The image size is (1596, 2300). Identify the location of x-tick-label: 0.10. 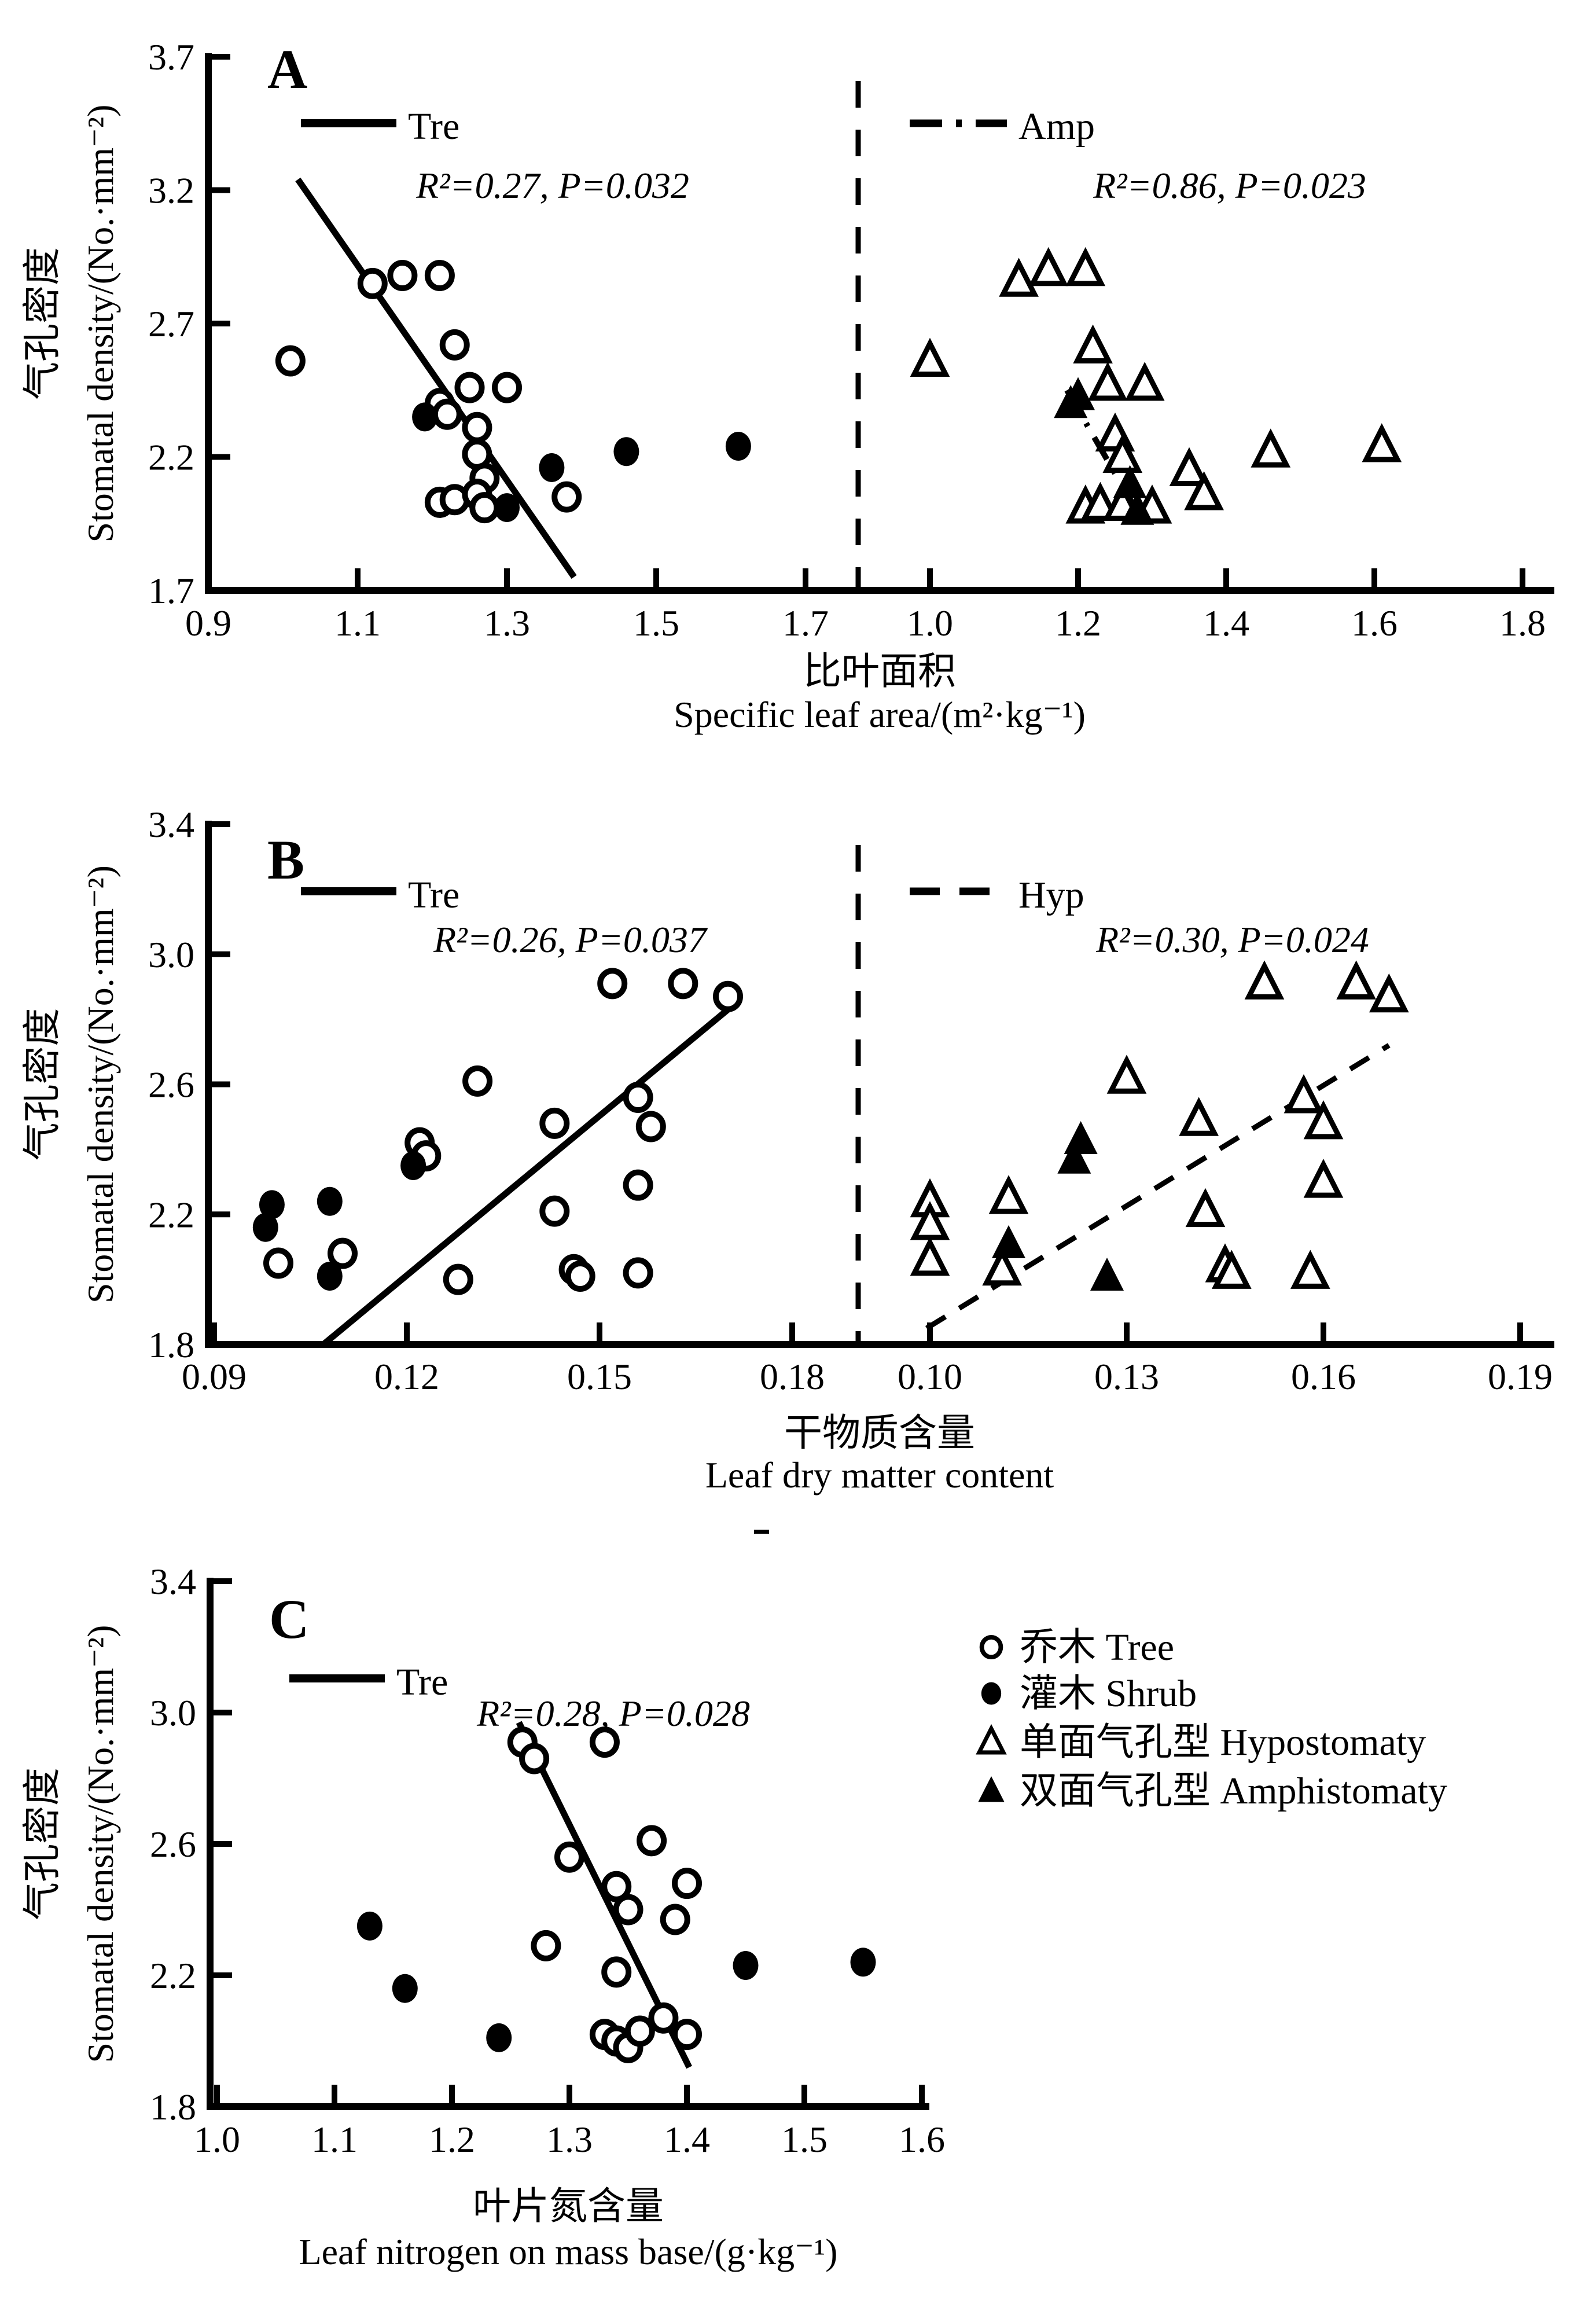
(930, 1376).